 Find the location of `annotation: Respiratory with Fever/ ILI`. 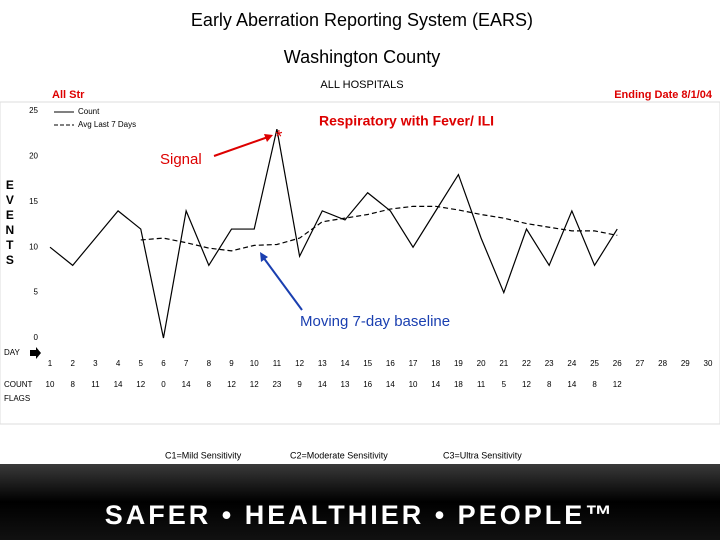

annotation: Respiratory with Fever/ ILI is located at coordinates (406, 121).